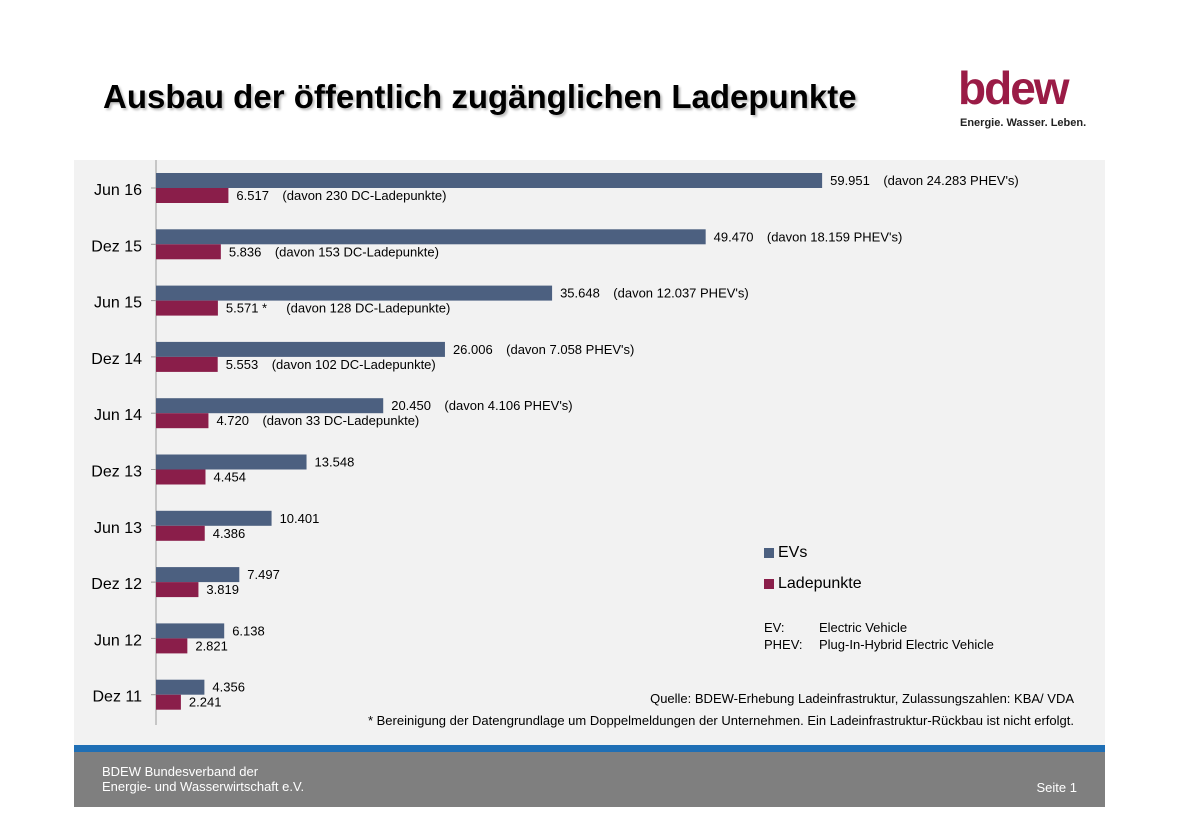 The image size is (1184, 830). Describe the element at coordinates (118, 303) in the screenshot. I see `category-label: Jun 15` at that location.